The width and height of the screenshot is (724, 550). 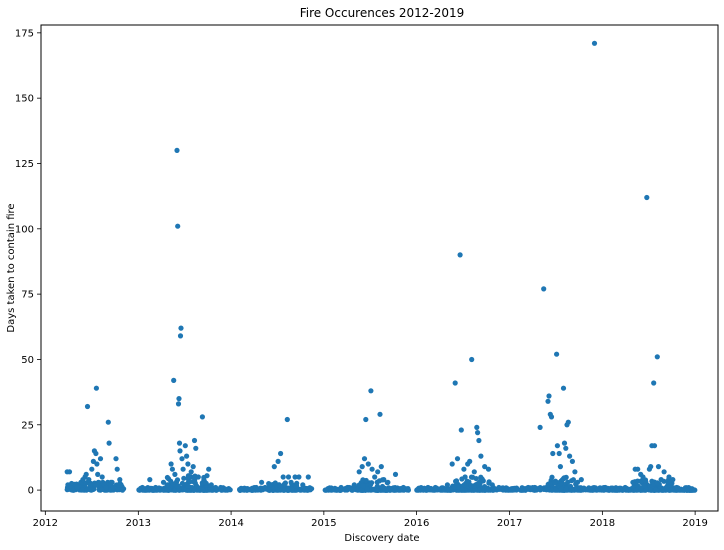 What do you see at coordinates (24, 229) in the screenshot?
I see `y-tick-label: 100` at bounding box center [24, 229].